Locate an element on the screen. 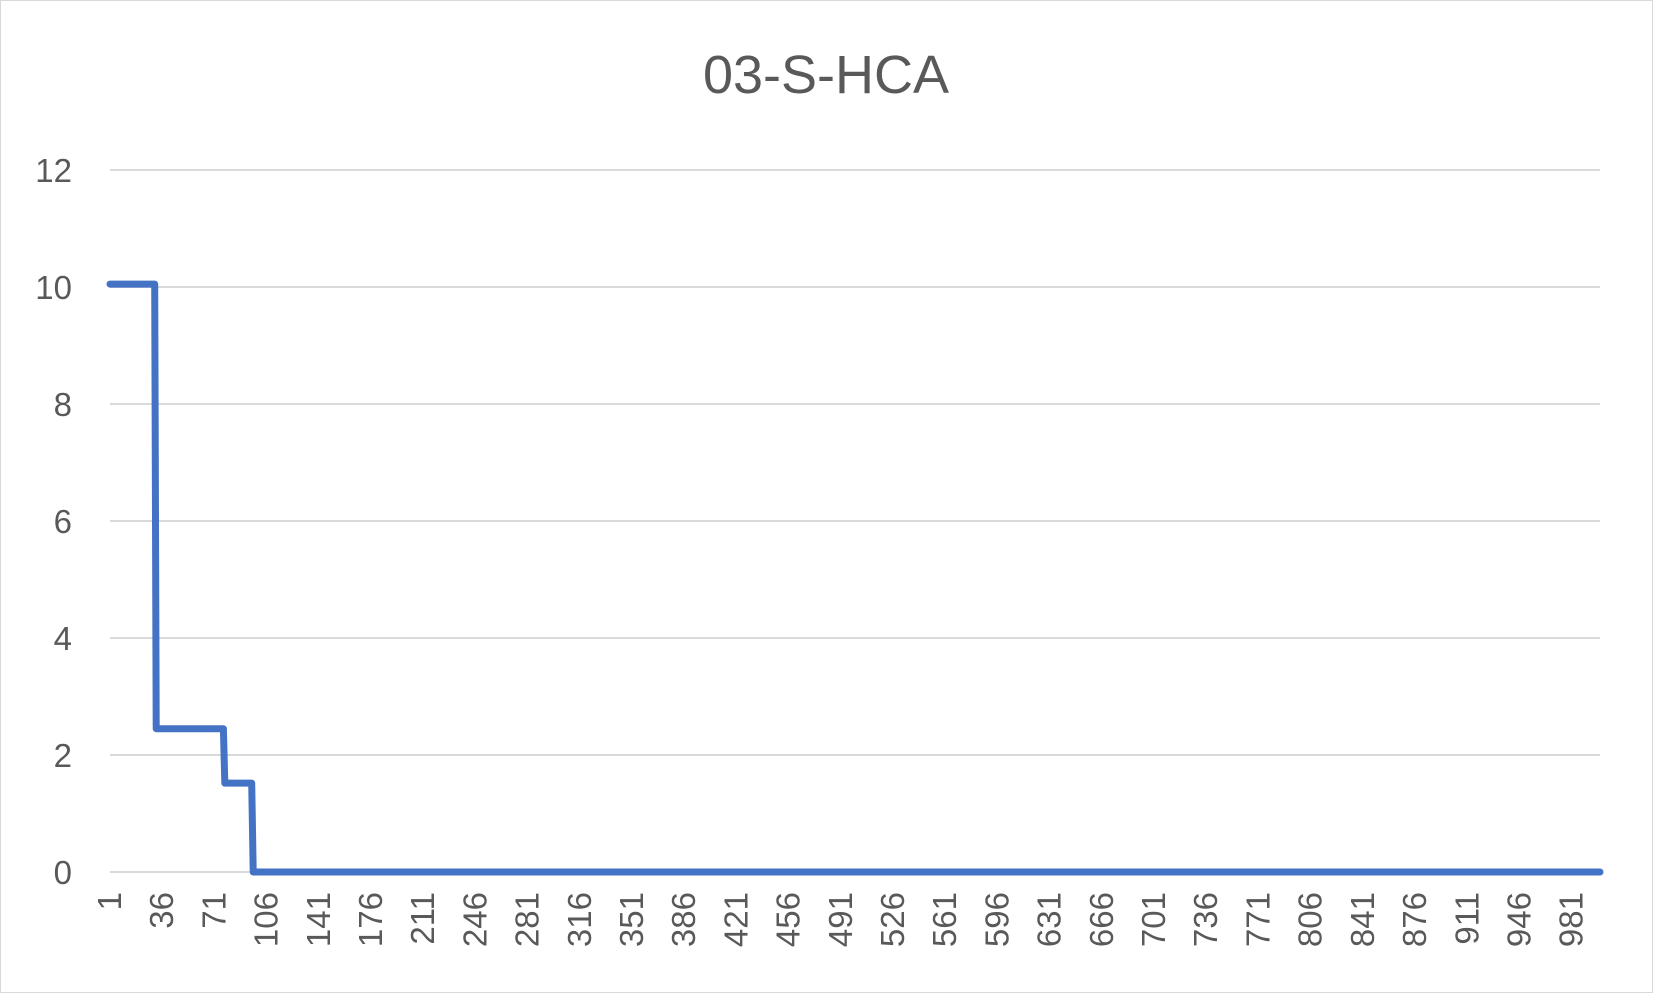 The image size is (1653, 993). x-tick-label: 981 is located at coordinates (1571, 919).